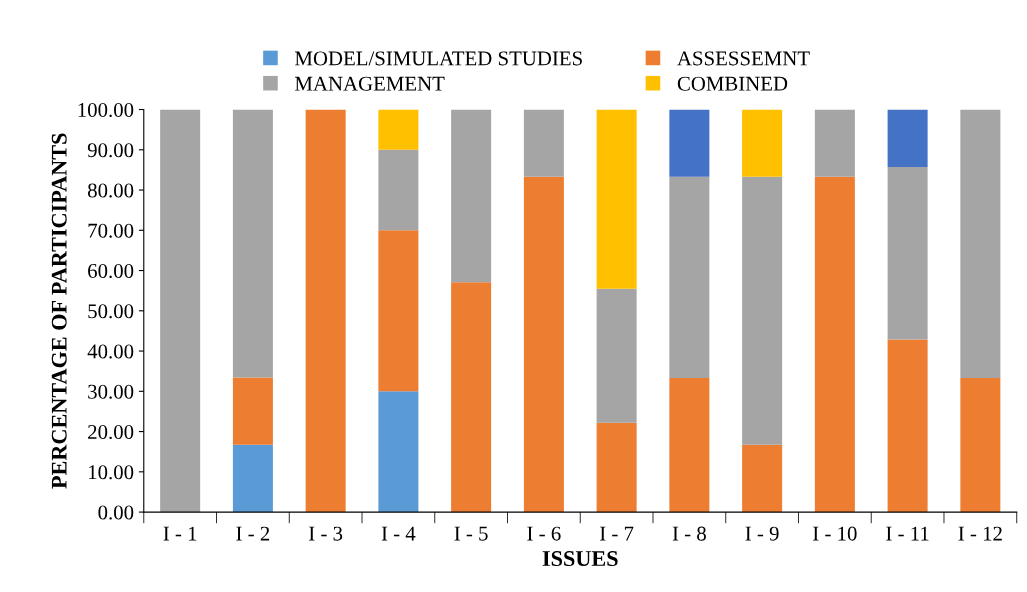  What do you see at coordinates (398, 533) in the screenshot?
I see `x-tick-label: I - 4` at bounding box center [398, 533].